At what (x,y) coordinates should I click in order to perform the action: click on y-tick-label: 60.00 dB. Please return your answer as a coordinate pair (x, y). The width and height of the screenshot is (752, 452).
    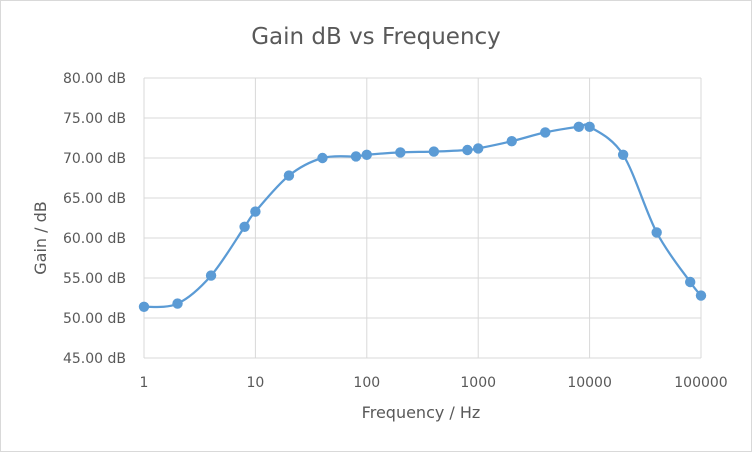
    Looking at the image, I should click on (94, 239).